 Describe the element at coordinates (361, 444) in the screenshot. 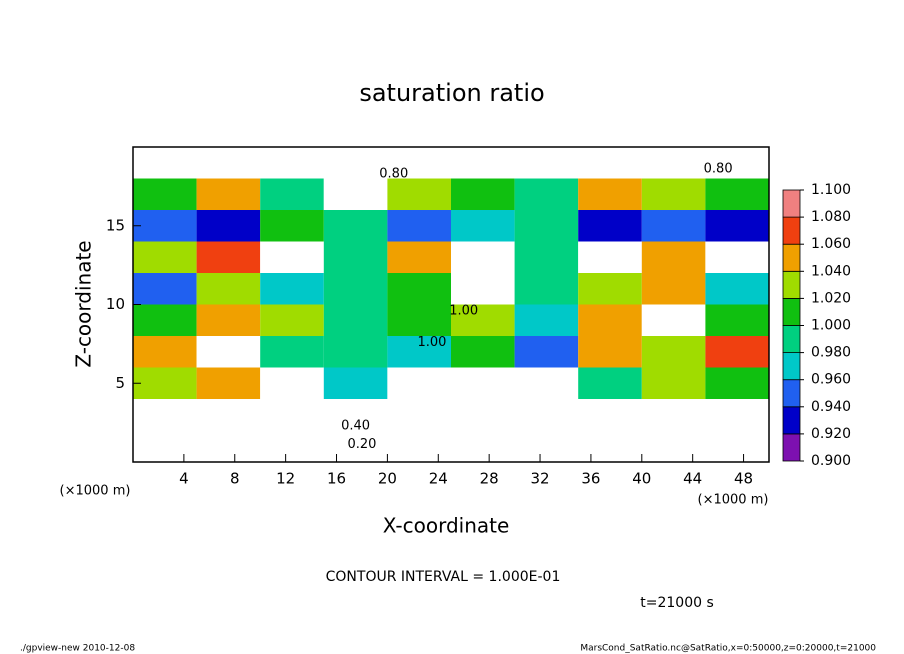

I see `contour-label: 0.20` at that location.